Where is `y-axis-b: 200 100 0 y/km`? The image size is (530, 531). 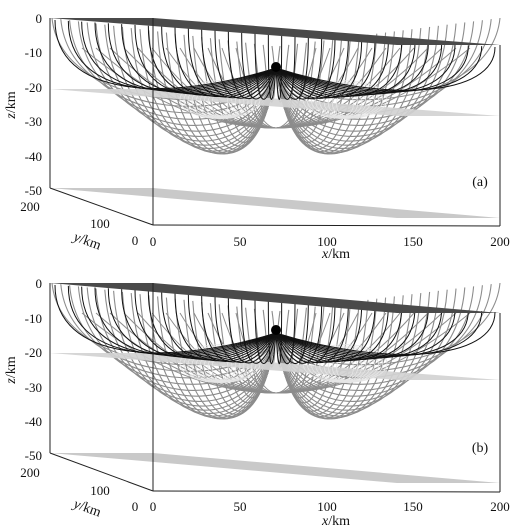 y-axis-b: 200 100 0 y/km is located at coordinates (79, 493).